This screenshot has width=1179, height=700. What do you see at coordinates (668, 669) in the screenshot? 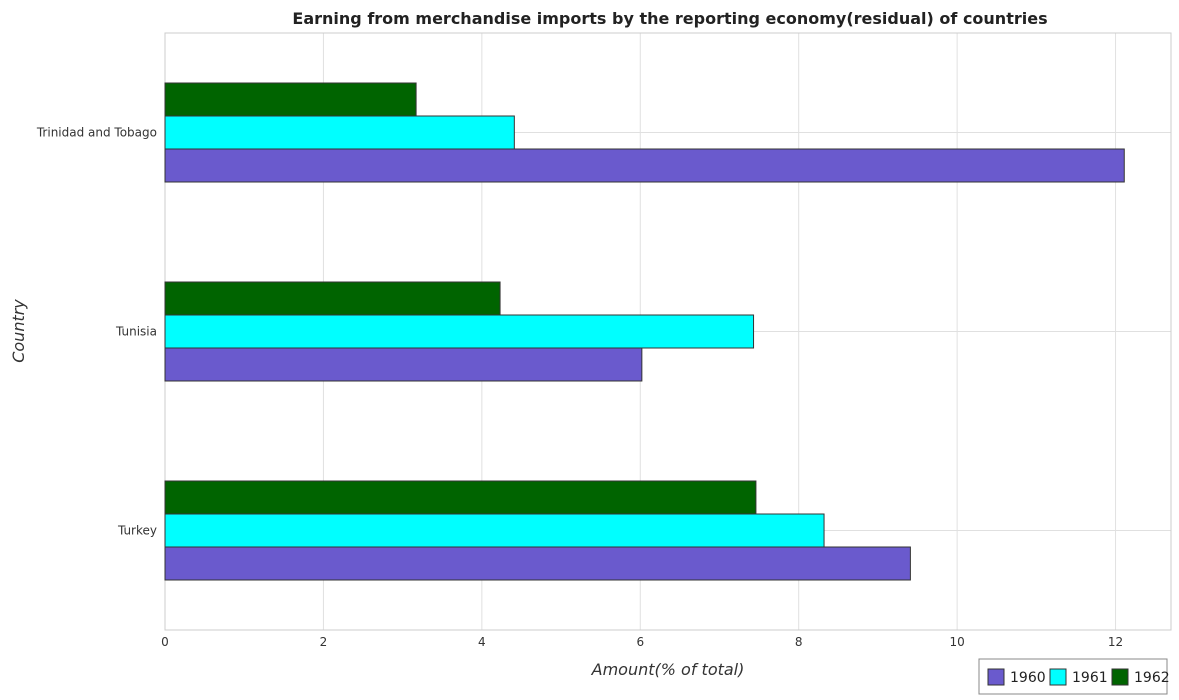
I see `x-axis-title: Amount(% of total)` at bounding box center [668, 669].